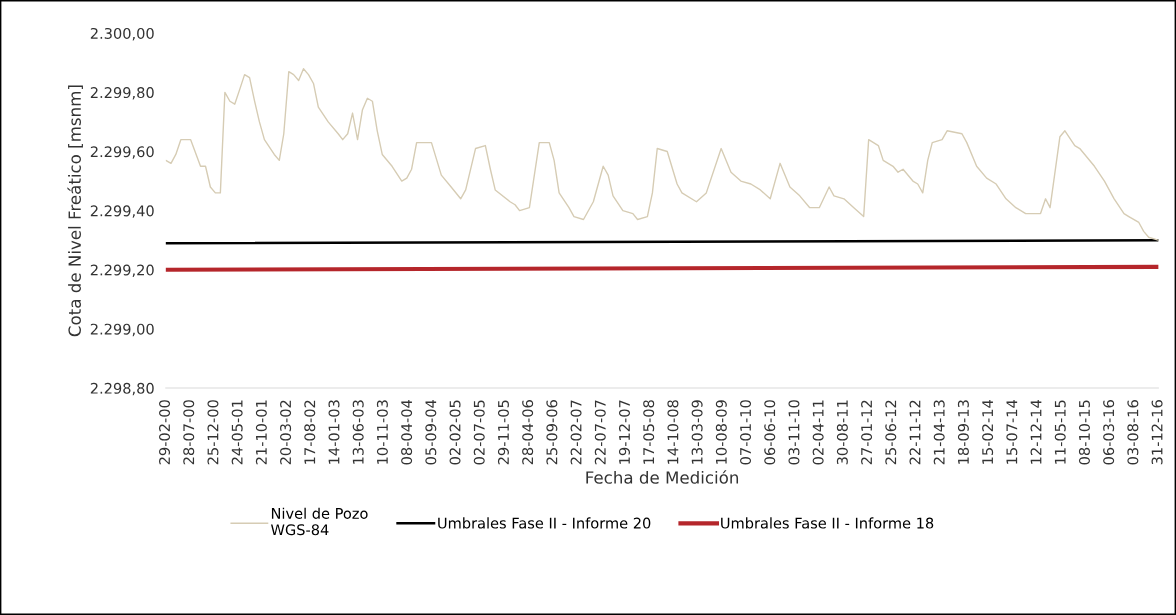 This screenshot has height=615, width=1176. Describe the element at coordinates (963, 432) in the screenshot. I see `x-tick-label: 18-09-13` at that location.